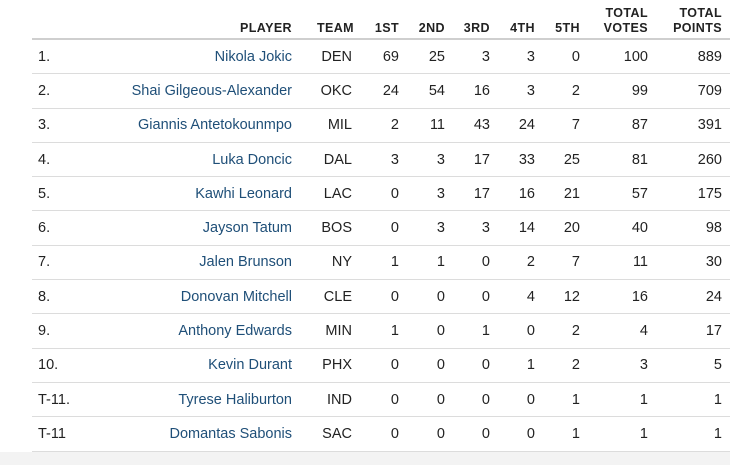 The width and height of the screenshot is (730, 465). What do you see at coordinates (475, 20) in the screenshot?
I see `column-header-3rd: 3RD` at bounding box center [475, 20].